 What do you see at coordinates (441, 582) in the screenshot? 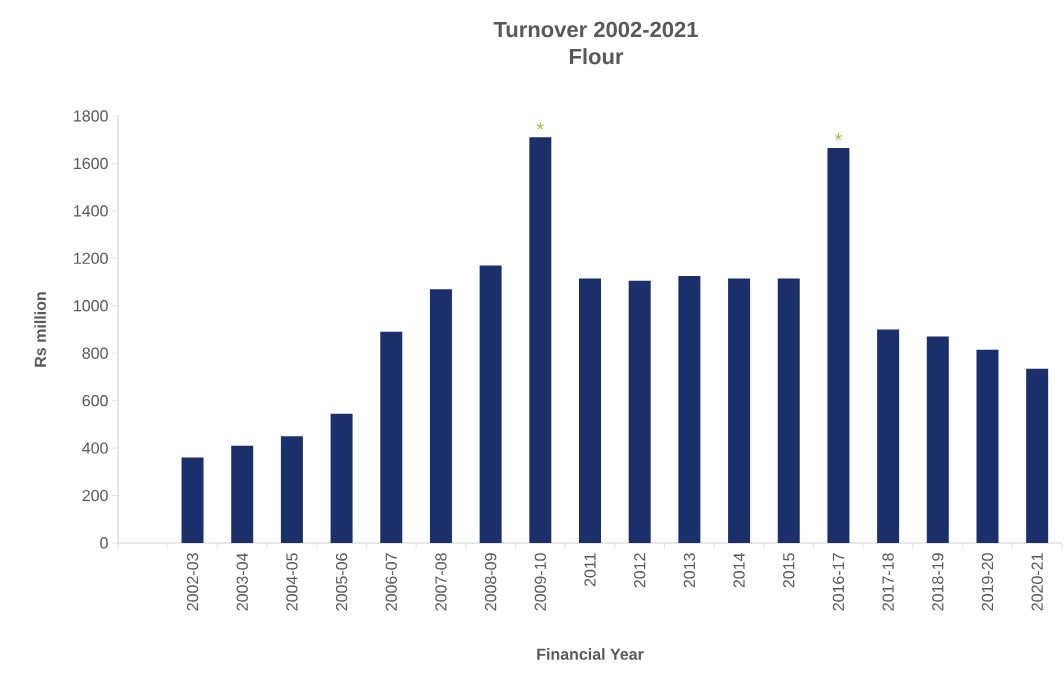
I see `x-tick-label: 2007-08` at bounding box center [441, 582].